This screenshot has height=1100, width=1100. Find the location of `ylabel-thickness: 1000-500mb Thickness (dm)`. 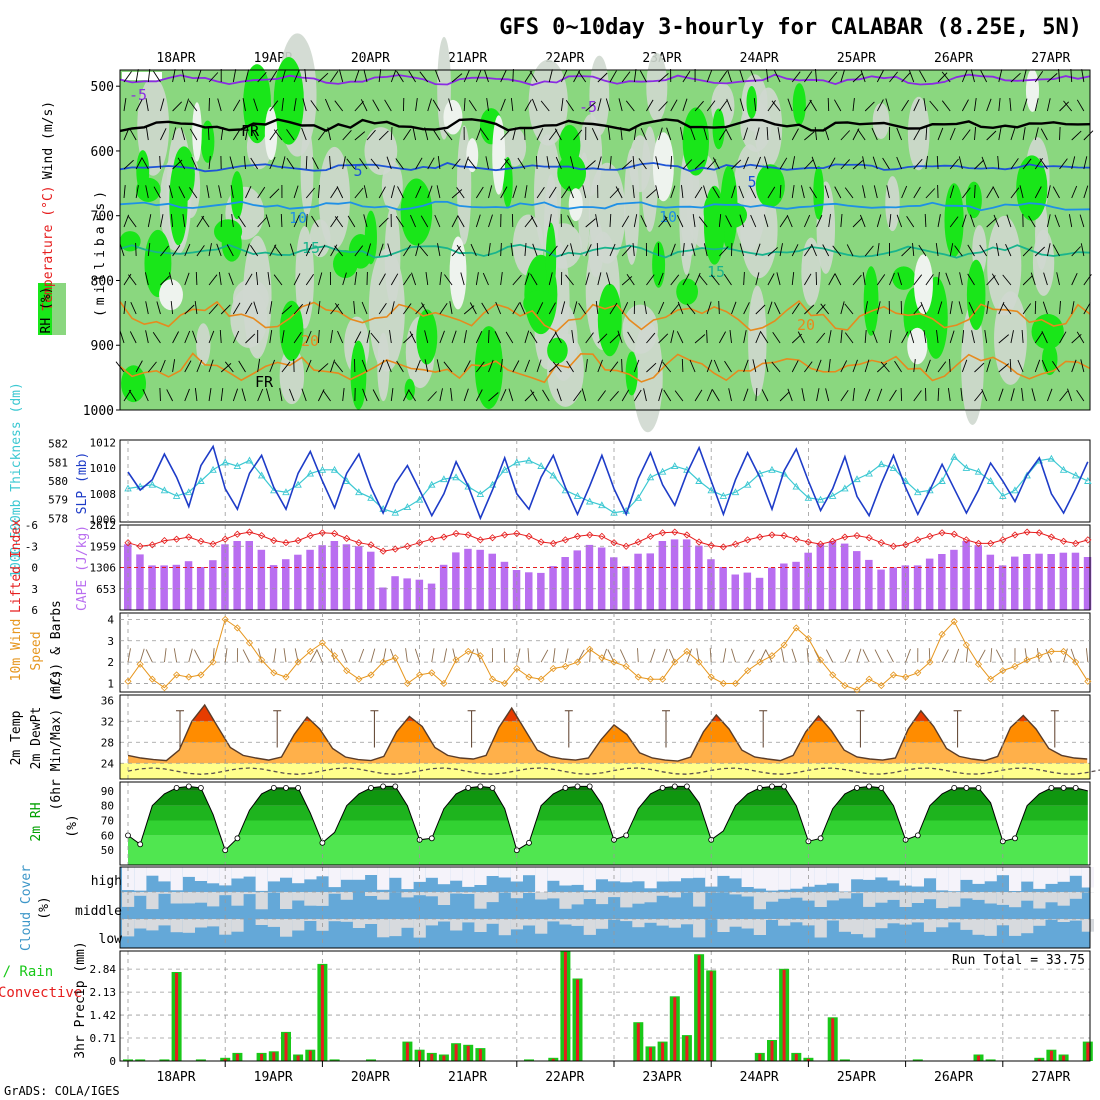

ylabel-thickness: 1000-500mb Thickness (dm) is located at coordinates (16, 480).